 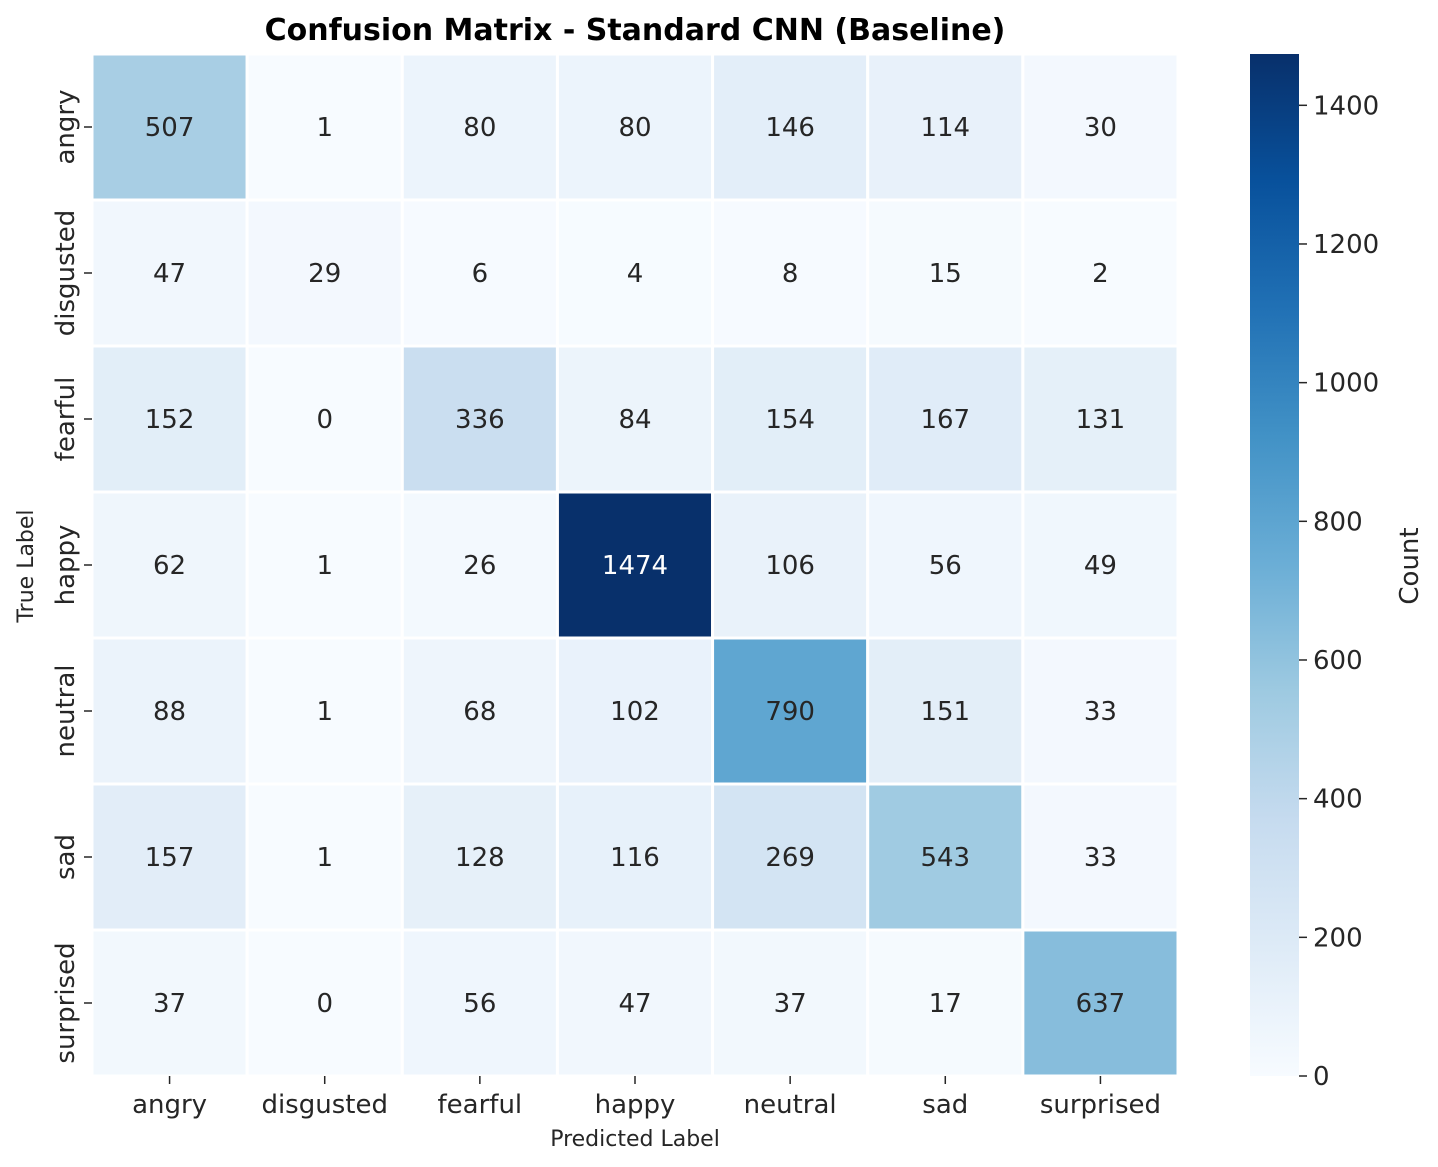 I want to click on cell-value-label: 128, so click(x=480, y=858).